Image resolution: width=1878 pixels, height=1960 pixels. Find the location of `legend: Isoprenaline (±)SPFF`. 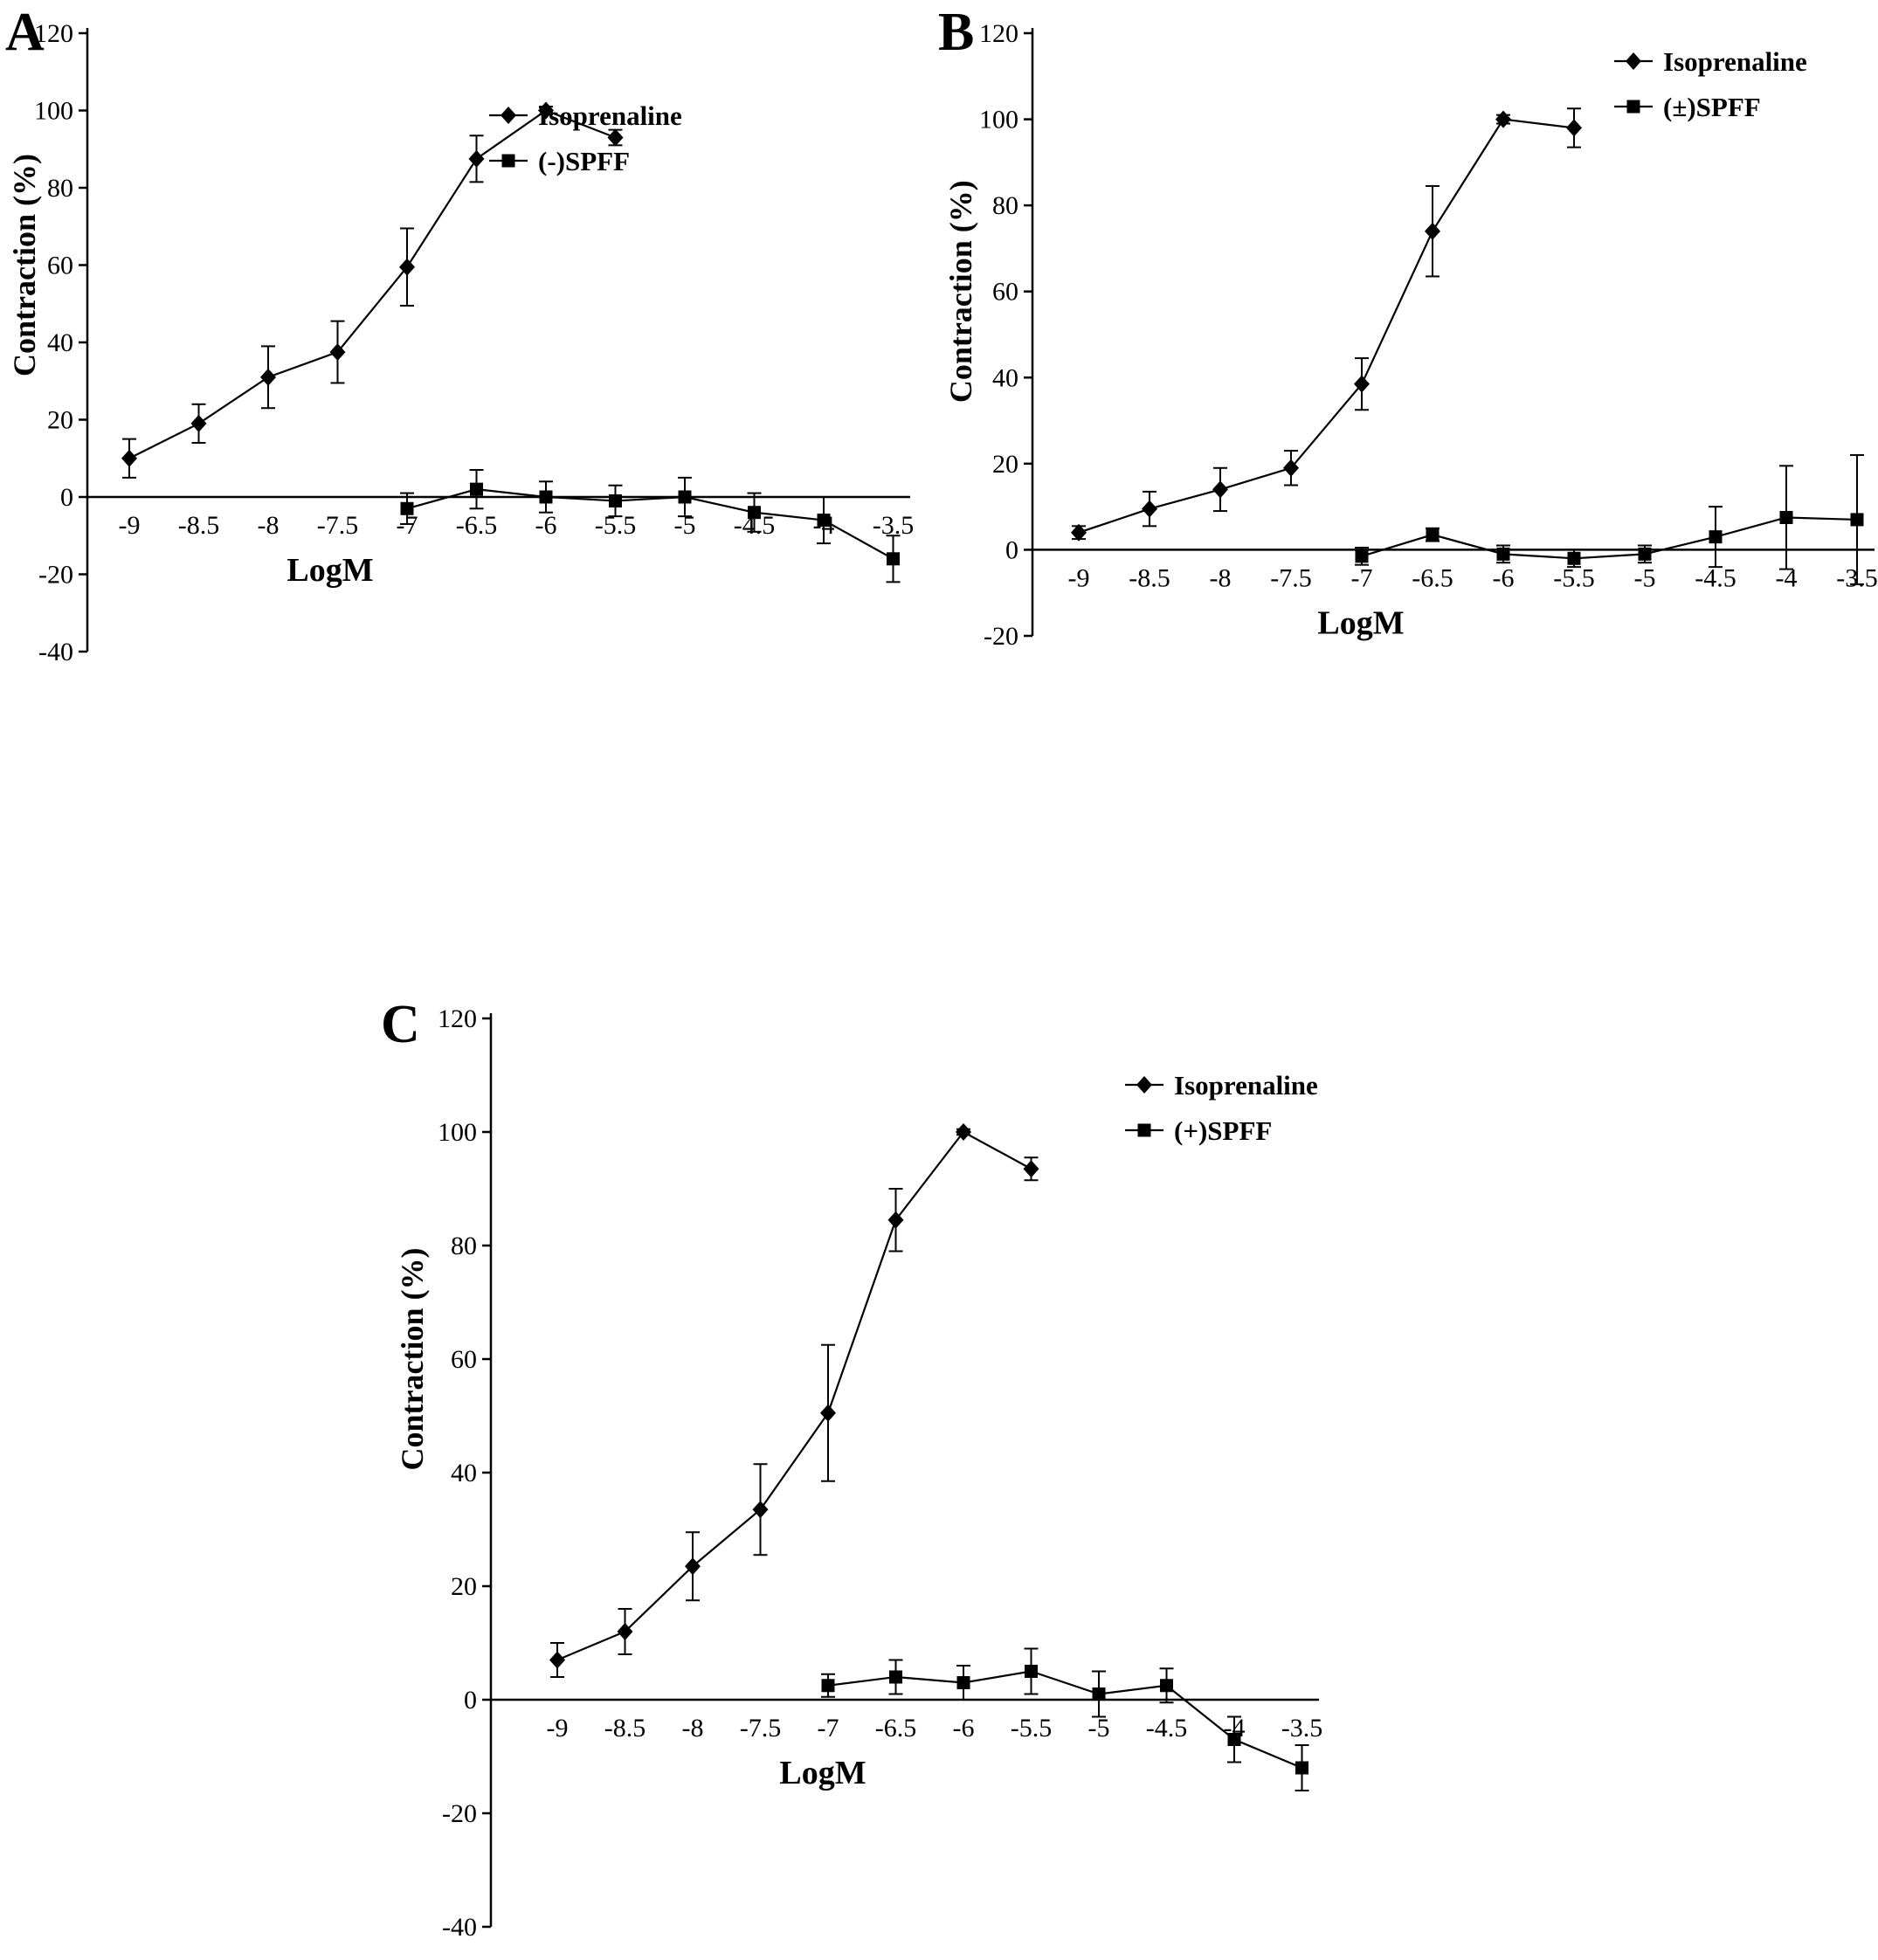

legend: Isoprenaline (±)SPFF is located at coordinates (1710, 84).